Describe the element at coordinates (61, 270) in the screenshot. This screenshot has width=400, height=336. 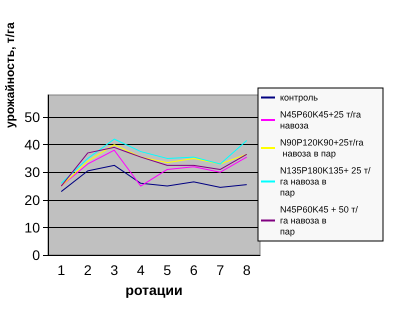
I see `x-tick-label: 1` at that location.